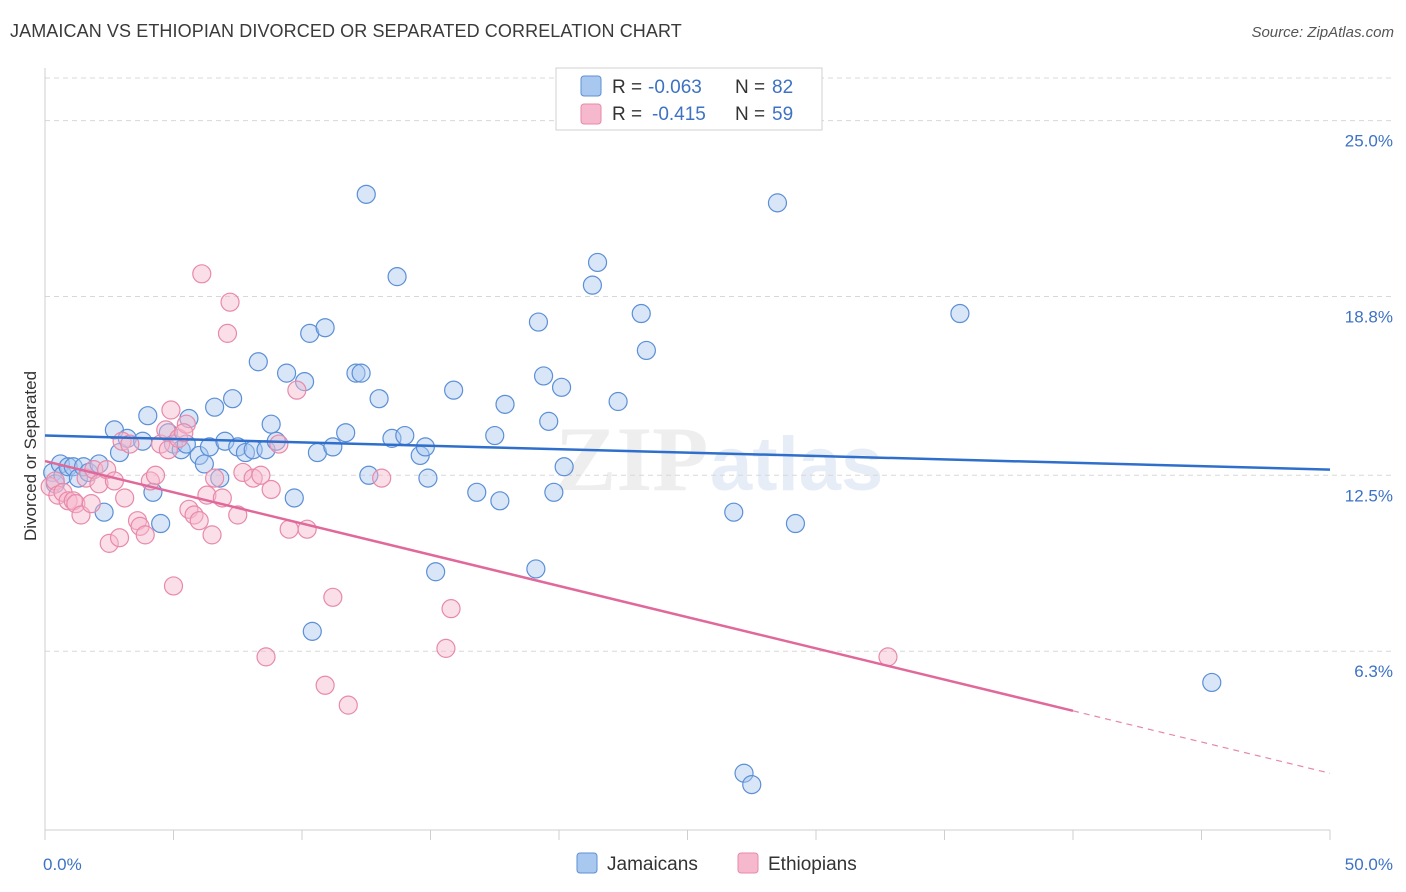  What do you see at coordinates (30, 456) in the screenshot?
I see `y-axis-label: Divorced or Separated` at bounding box center [30, 456].